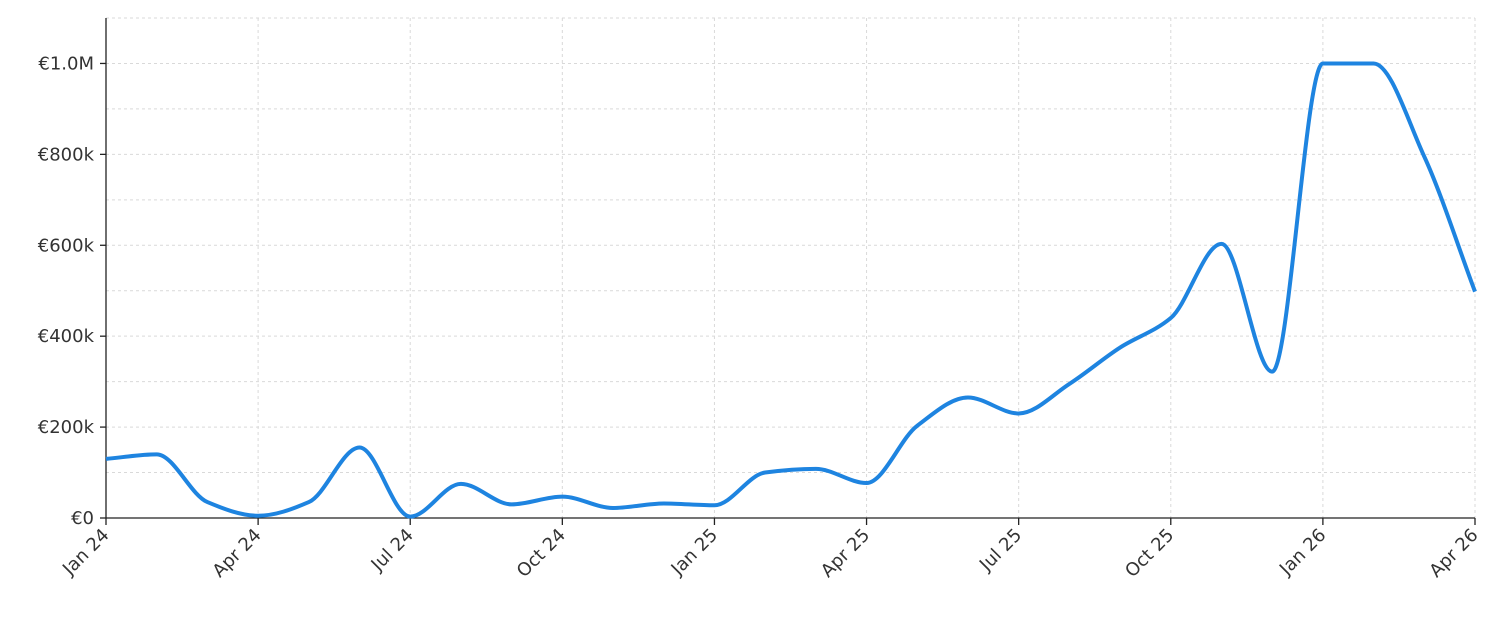 The image size is (1498, 631). Describe the element at coordinates (1302, 552) in the screenshot. I see `x-tick-label: Jan 26` at that location.